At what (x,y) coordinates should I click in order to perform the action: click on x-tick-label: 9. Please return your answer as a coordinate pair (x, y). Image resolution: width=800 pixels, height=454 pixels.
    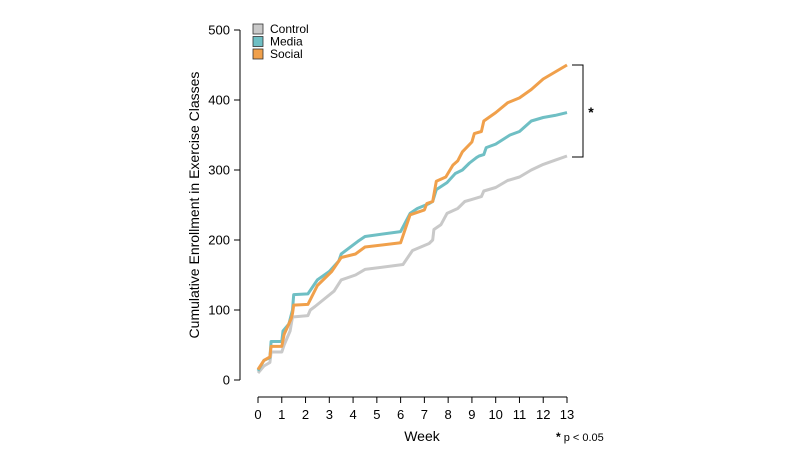
    Looking at the image, I should click on (471, 414).